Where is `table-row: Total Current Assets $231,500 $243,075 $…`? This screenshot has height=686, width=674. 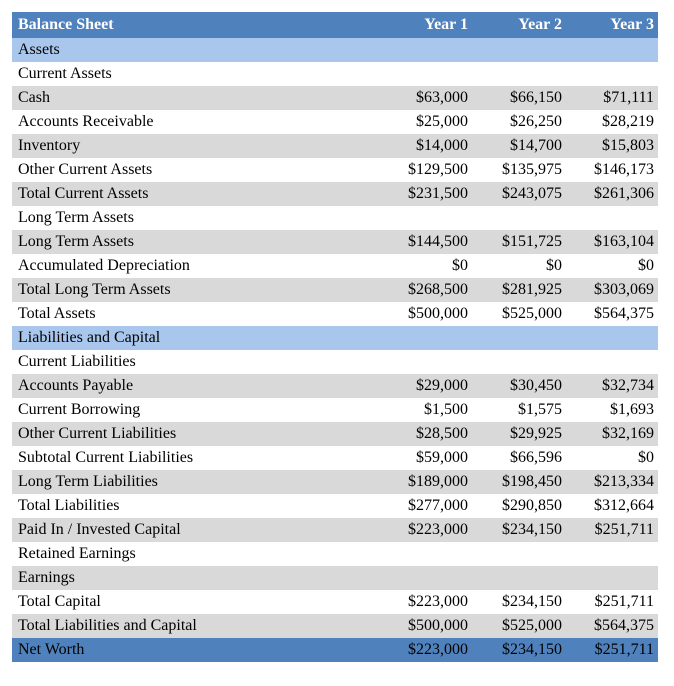 table-row: Total Current Assets $231,500 $243,075 $… is located at coordinates (335, 194).